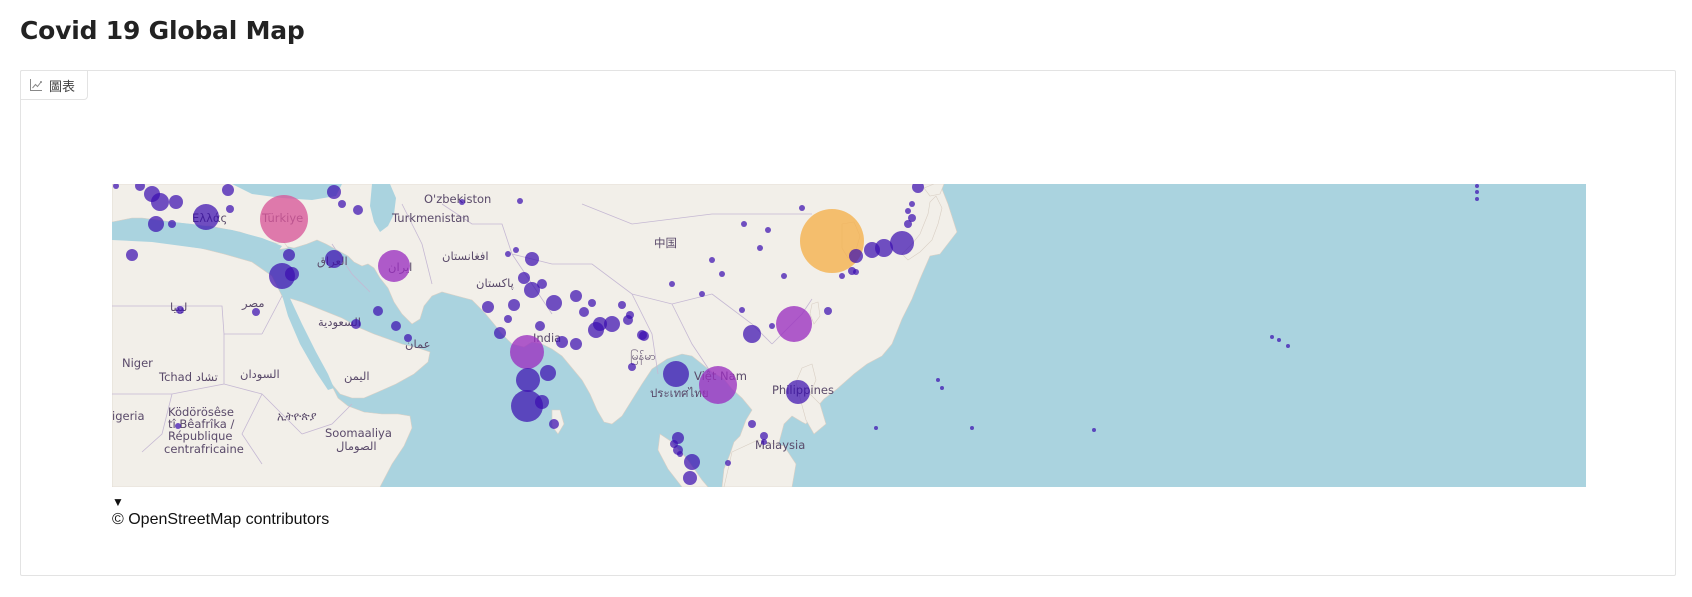  What do you see at coordinates (118, 502) in the screenshot?
I see `attribution-toggle: ▼` at bounding box center [118, 502].